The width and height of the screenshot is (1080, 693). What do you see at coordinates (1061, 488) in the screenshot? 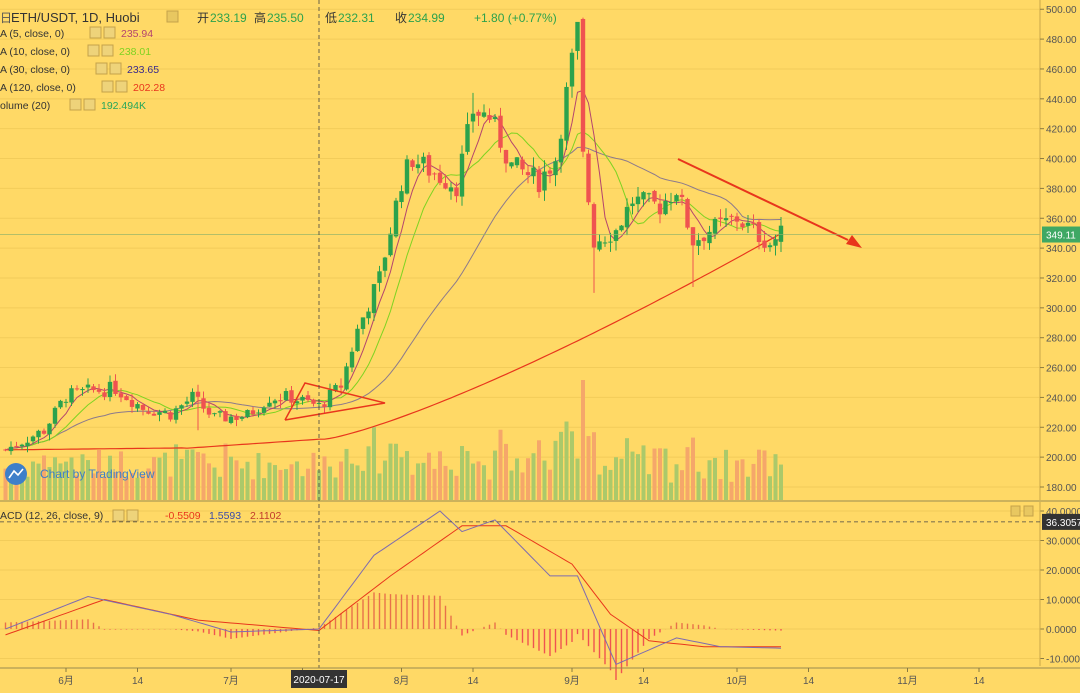
I see `price-tick-label: 180.00` at bounding box center [1061, 488].